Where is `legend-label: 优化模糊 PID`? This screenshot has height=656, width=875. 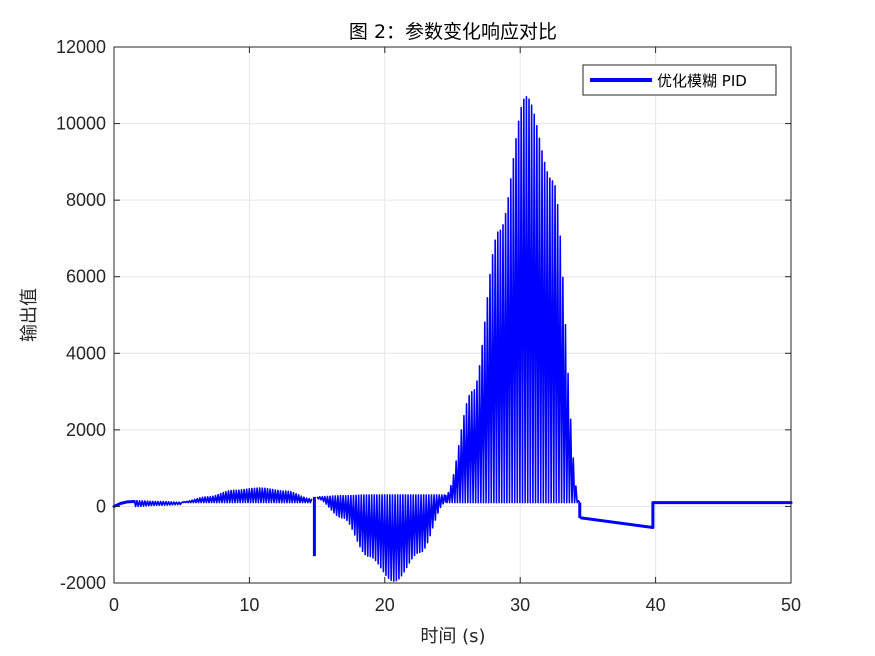
legend-label: 优化模糊 PID is located at coordinates (702, 81).